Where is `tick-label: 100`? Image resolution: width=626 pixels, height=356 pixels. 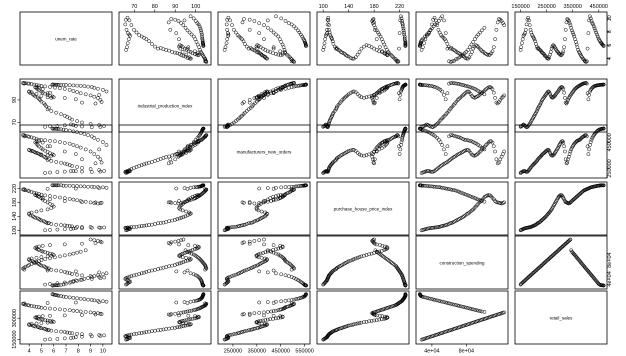
tick-label: 100 is located at coordinates (323, 7).